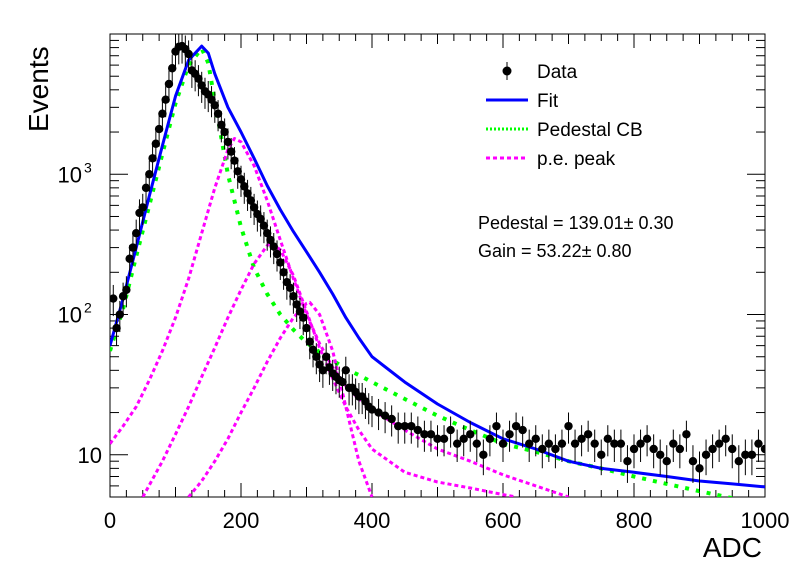  Describe the element at coordinates (522, 101) in the screenshot. I see `legend-item: Fit` at that location.